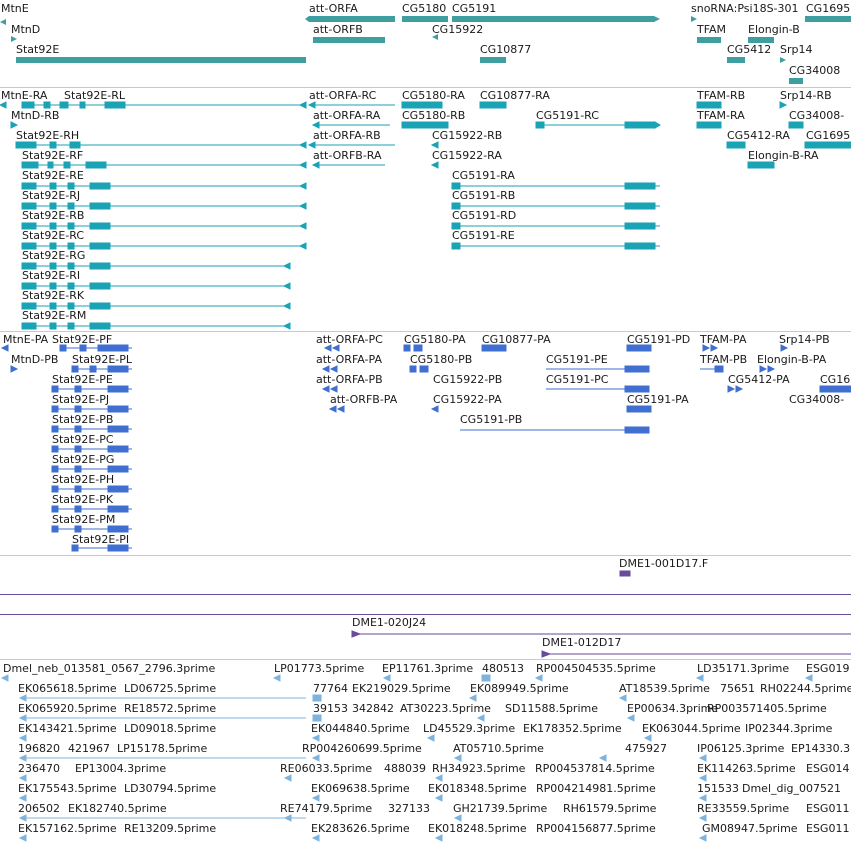 This screenshot has width=851, height=843. What do you see at coordinates (658, 399) in the screenshot?
I see `prediction-label: CG5191-PA` at bounding box center [658, 399].